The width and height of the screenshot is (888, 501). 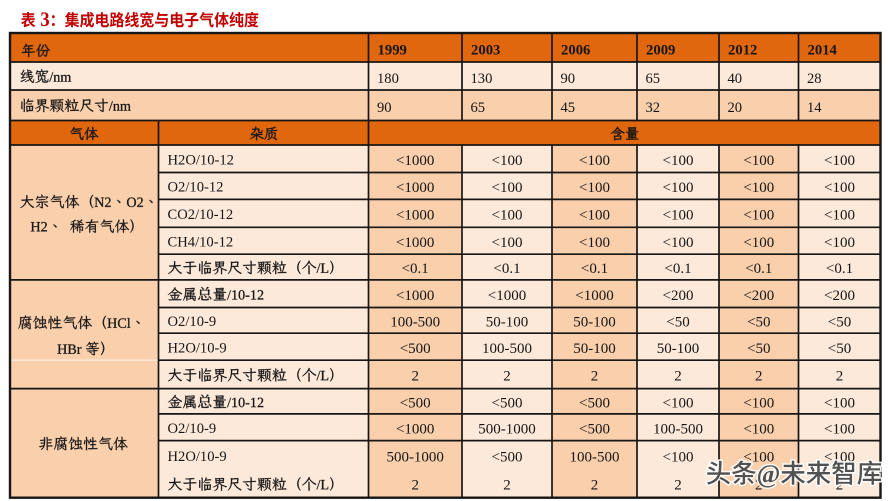 What do you see at coordinates (388, 79) in the screenshot?
I see `svg-text: 180` at bounding box center [388, 79].